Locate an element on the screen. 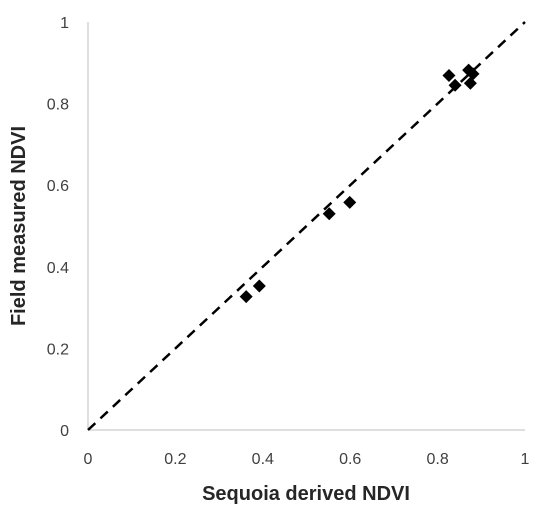  x-tick-label: 0 is located at coordinates (88, 459).